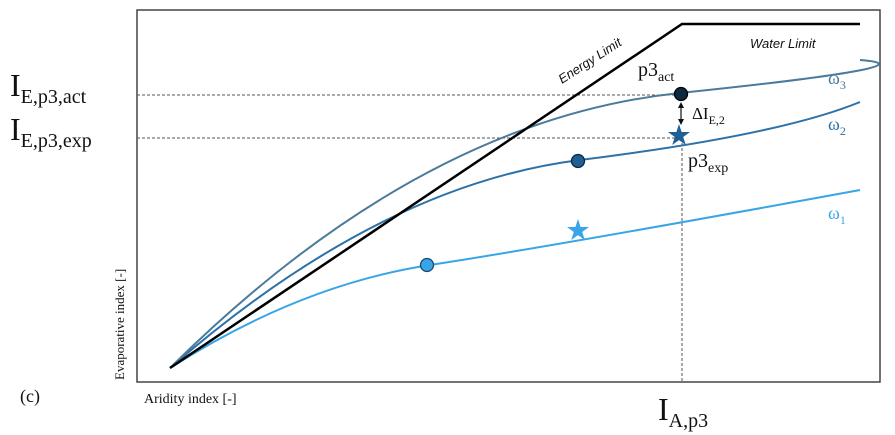 This screenshot has height=435, width=895. Describe the element at coordinates (679, 134) in the screenshot. I see `marker-p3-exp` at that location.